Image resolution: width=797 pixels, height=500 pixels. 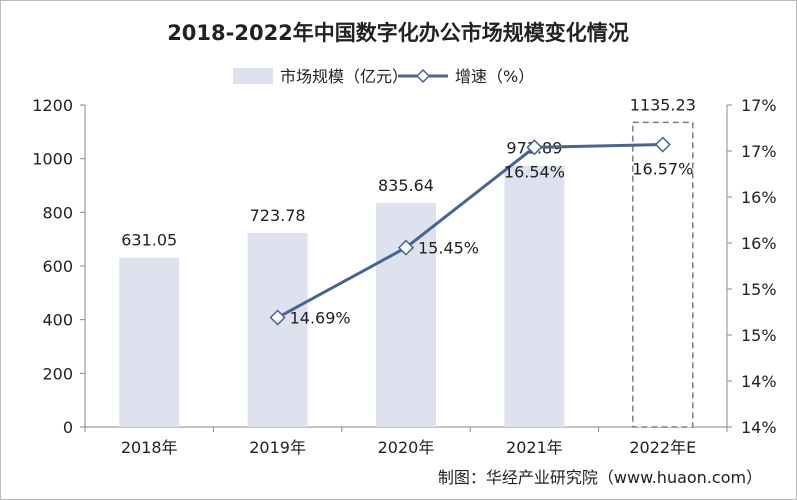 What do you see at coordinates (149, 447) in the screenshot?
I see `x-axis-tick-label: 2018年` at bounding box center [149, 447].